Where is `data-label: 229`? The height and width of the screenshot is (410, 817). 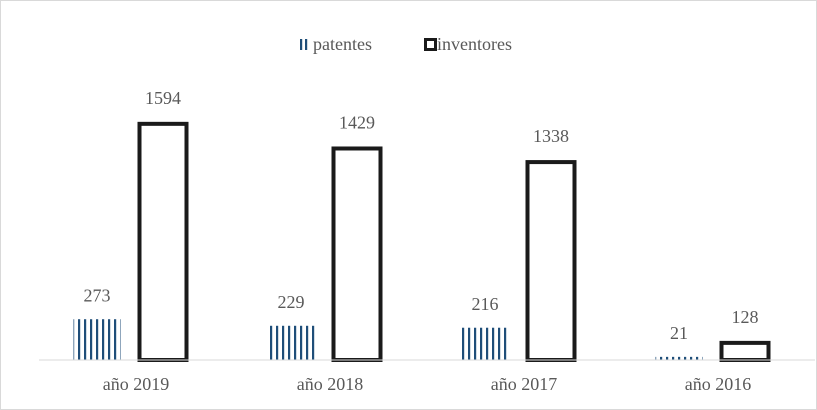
data-label: 229 is located at coordinates (291, 302).